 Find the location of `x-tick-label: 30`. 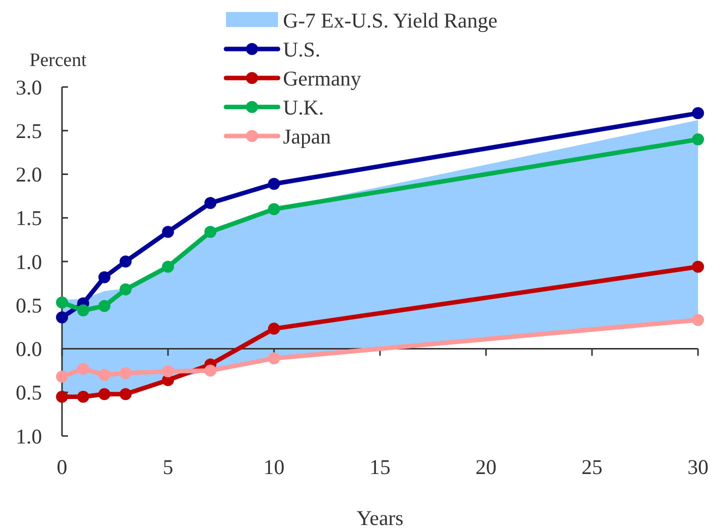

x-tick-label: 30 is located at coordinates (698, 467).